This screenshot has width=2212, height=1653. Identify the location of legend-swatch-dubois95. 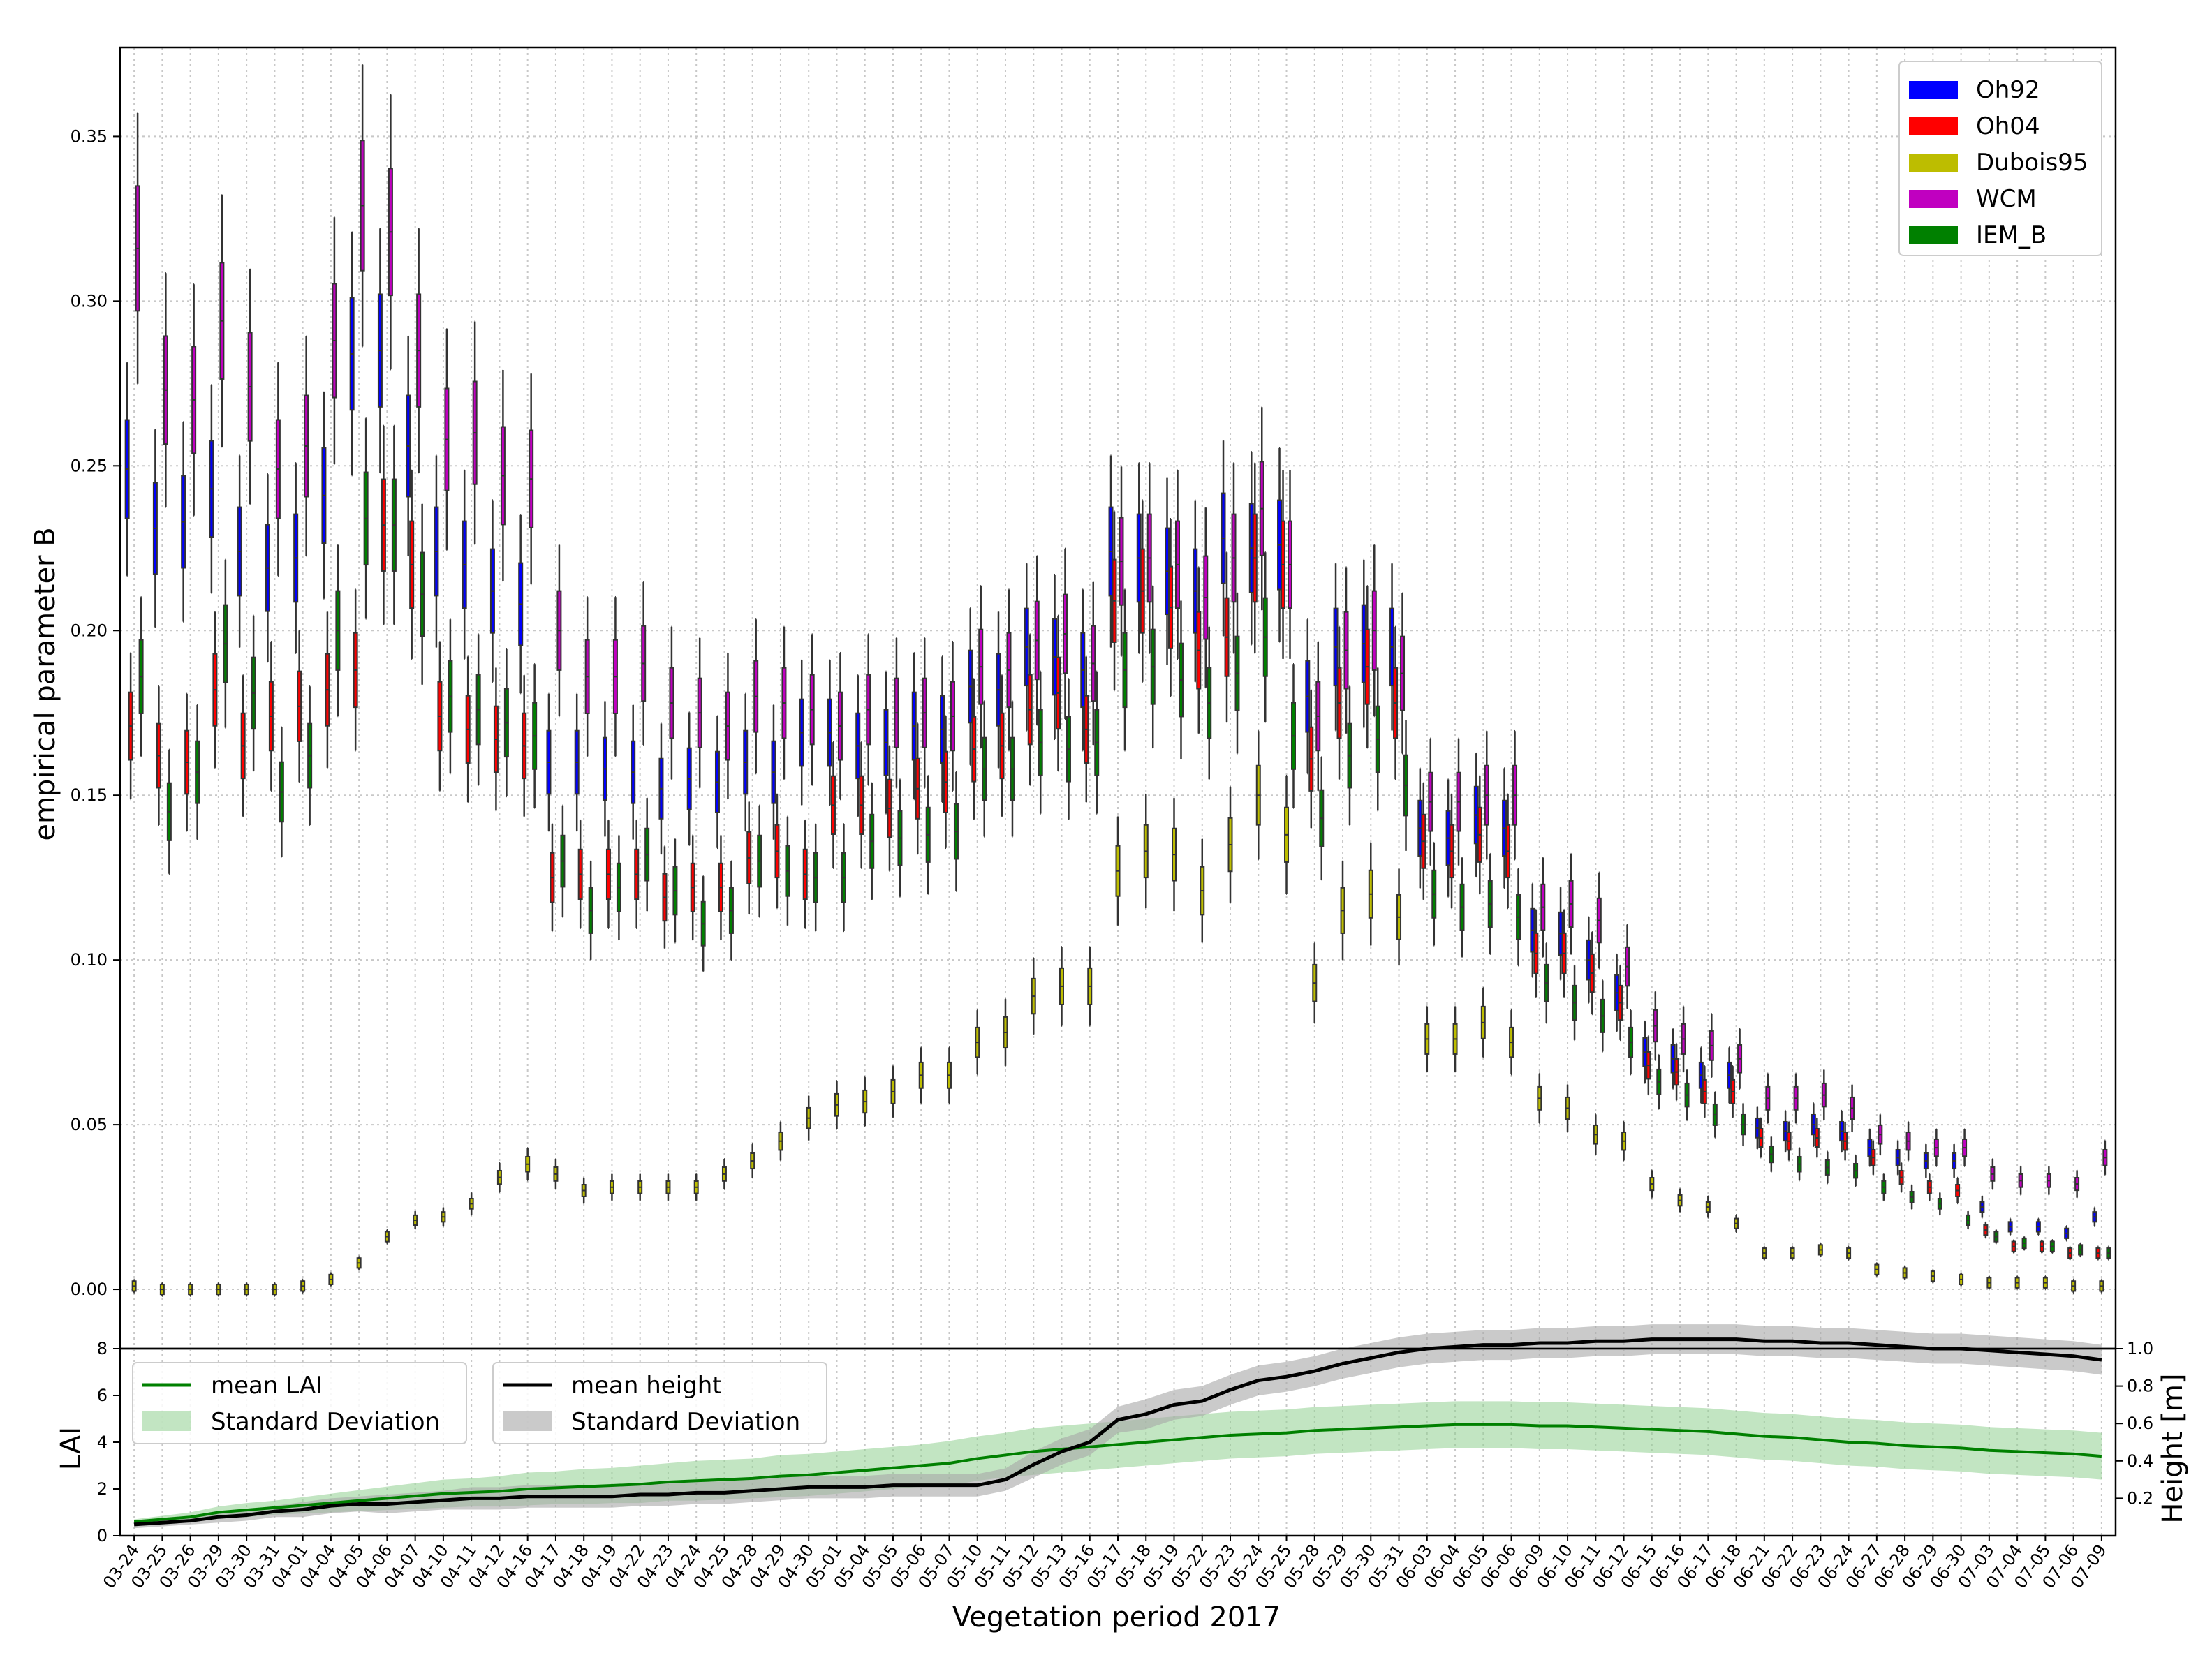
(1933, 163).